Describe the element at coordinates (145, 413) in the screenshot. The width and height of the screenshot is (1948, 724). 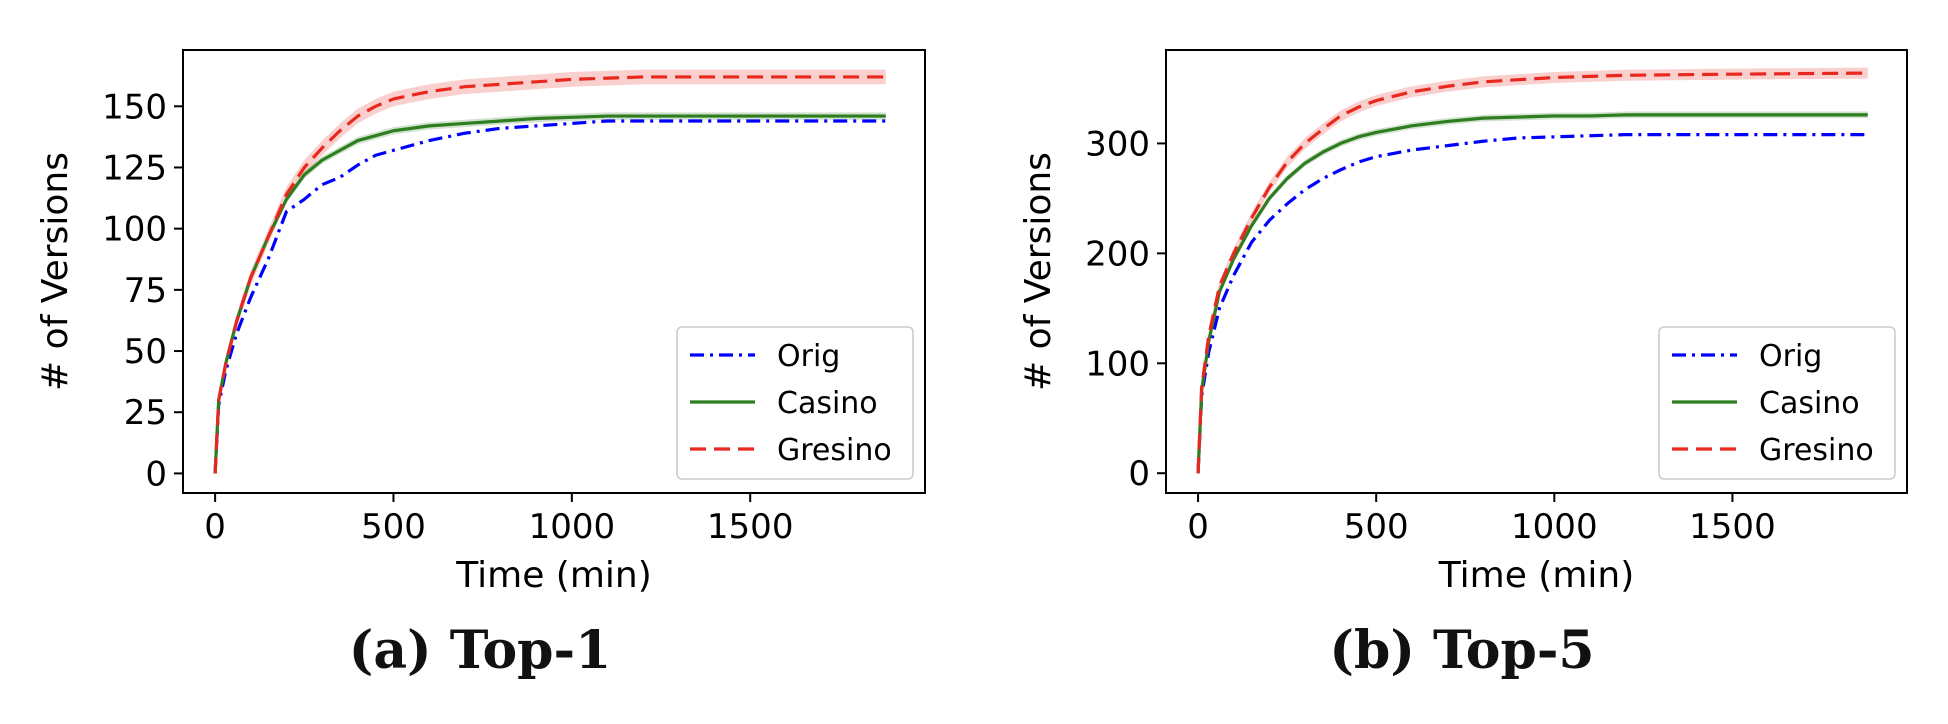
I see `y-tick-label: 25` at that location.